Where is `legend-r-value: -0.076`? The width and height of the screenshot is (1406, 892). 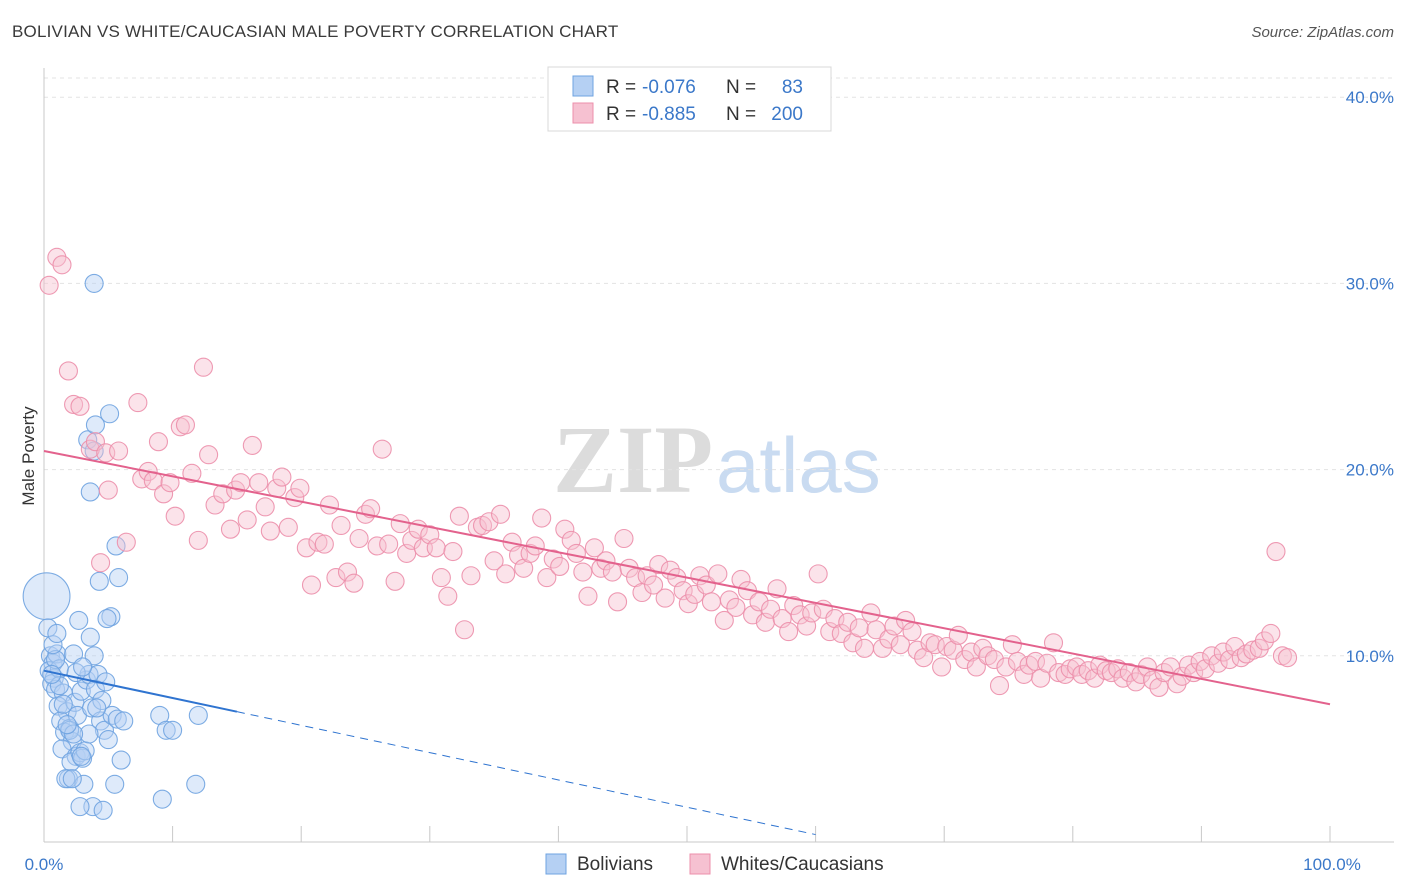
legend-r-value: -0.076 is located at coordinates (669, 87).